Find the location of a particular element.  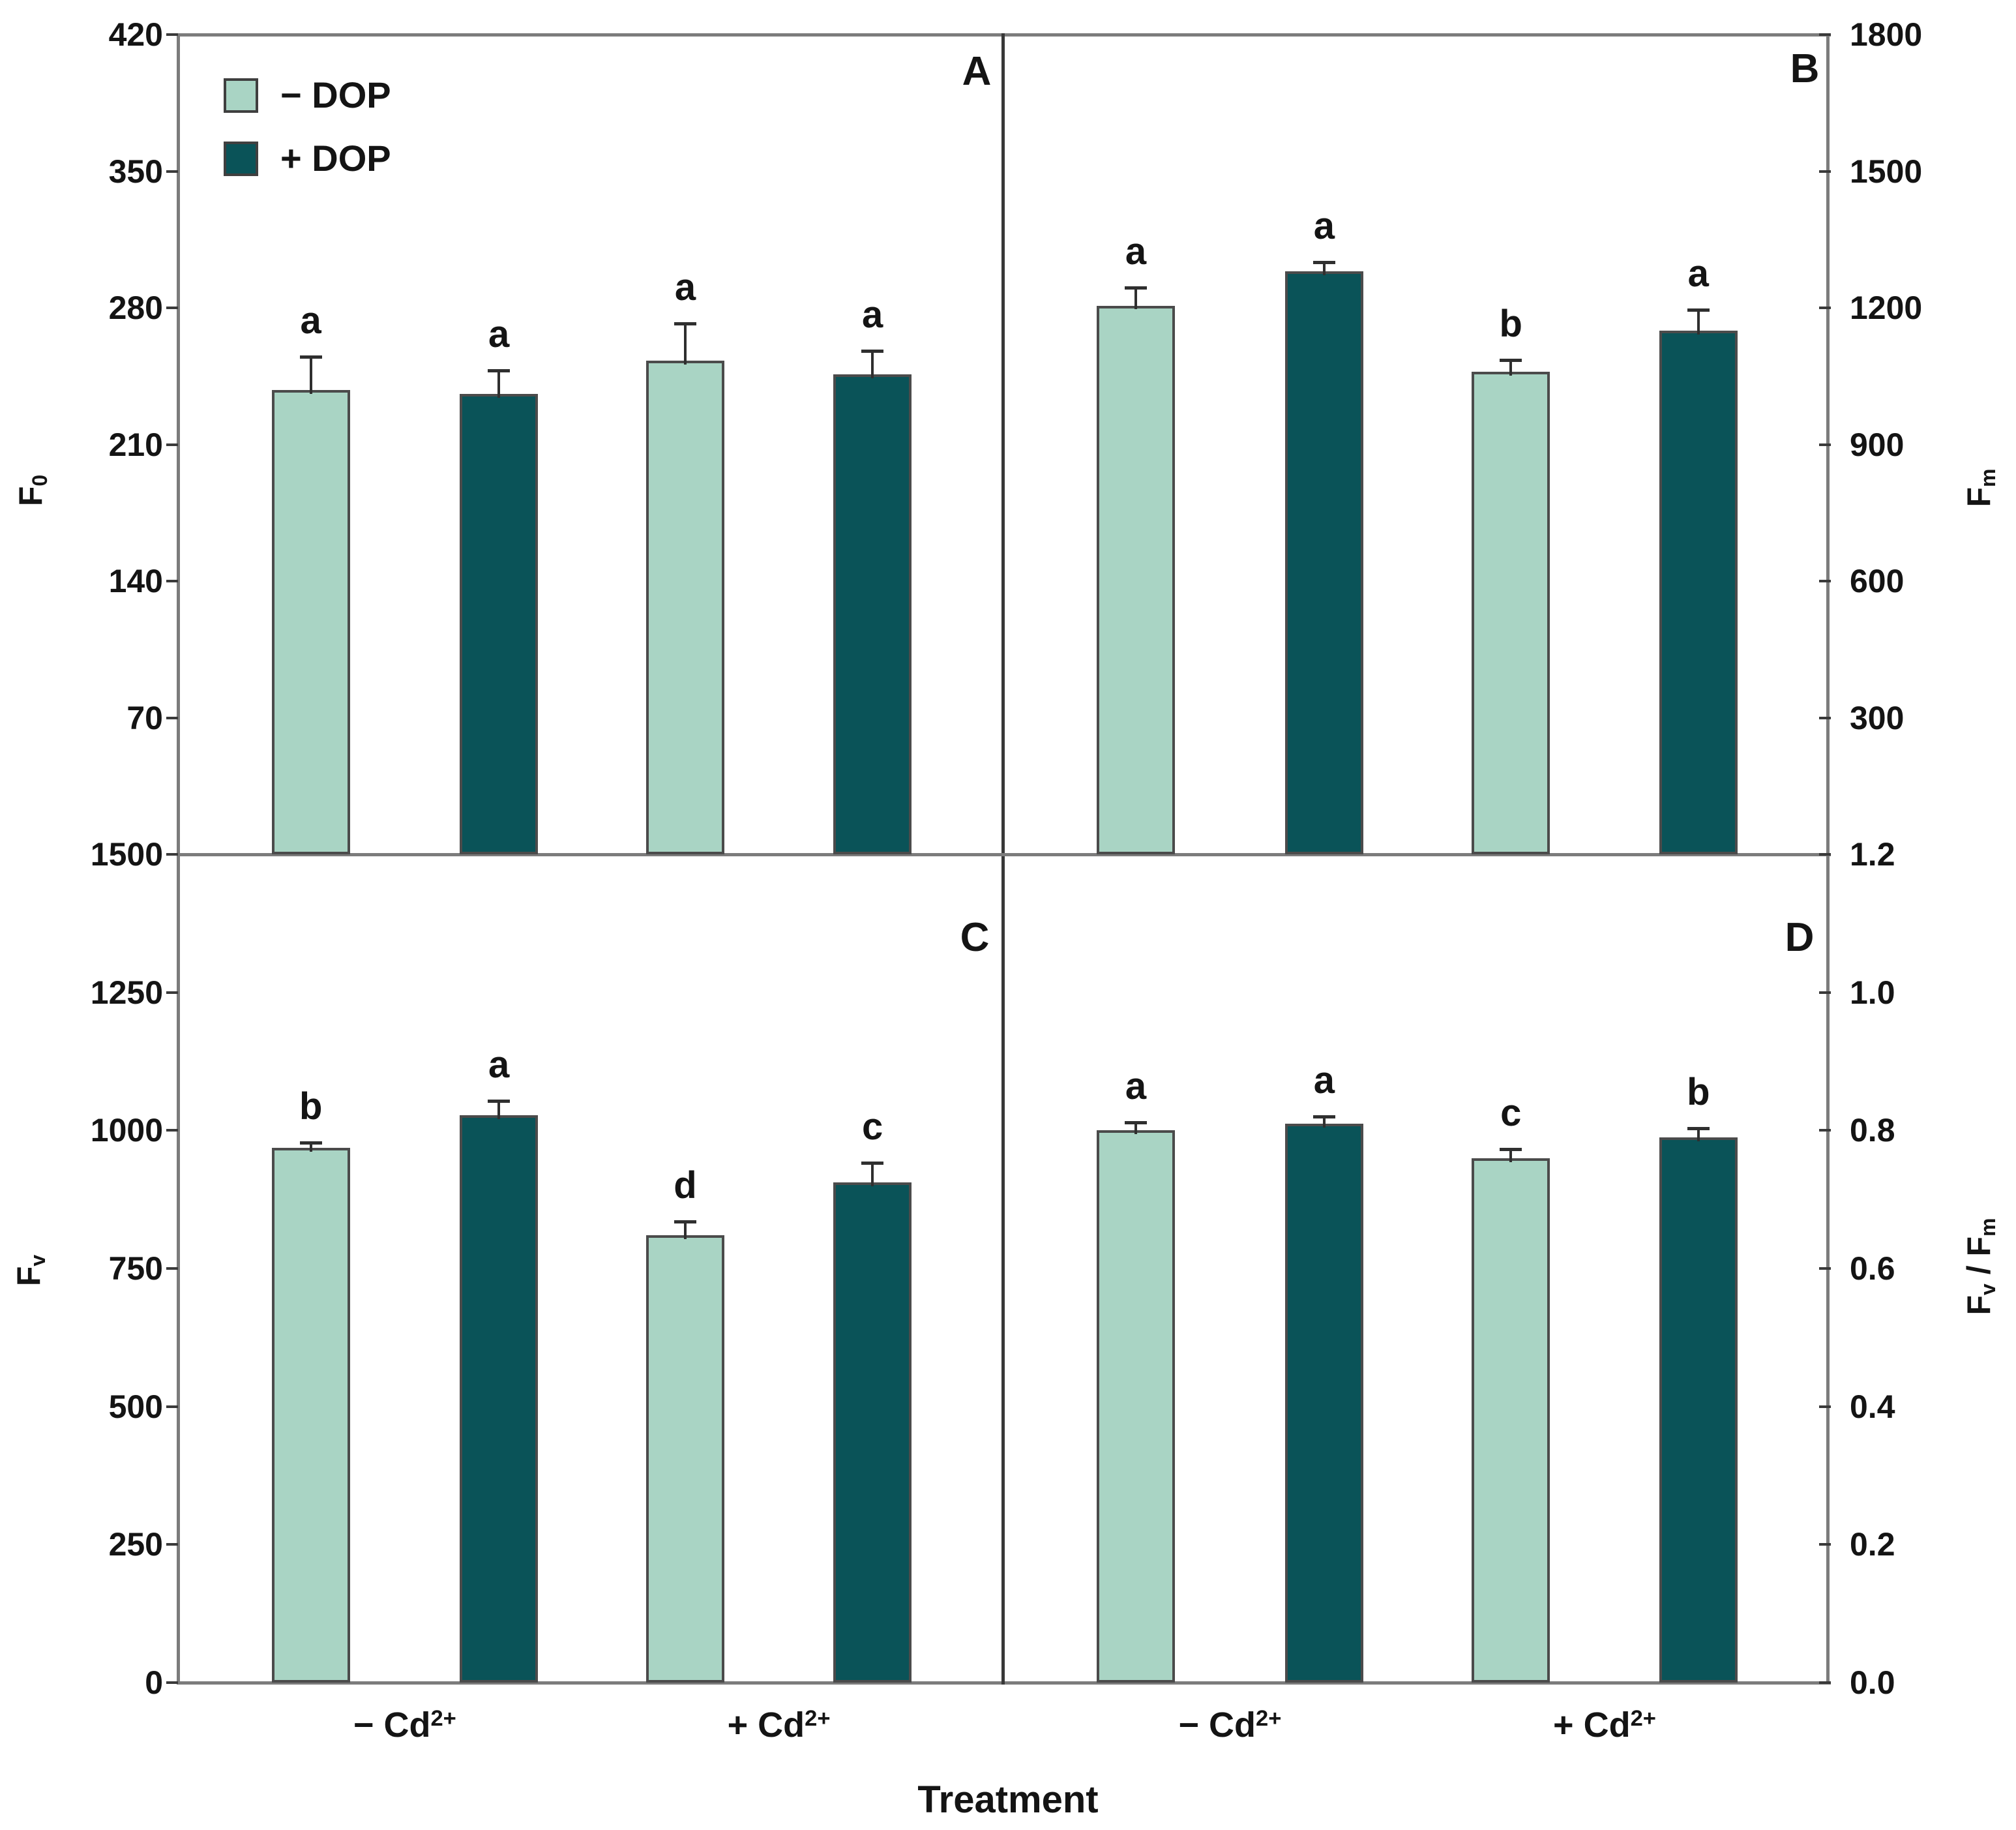

bar-b-plus_dop-group2 is located at coordinates (1699, 592).